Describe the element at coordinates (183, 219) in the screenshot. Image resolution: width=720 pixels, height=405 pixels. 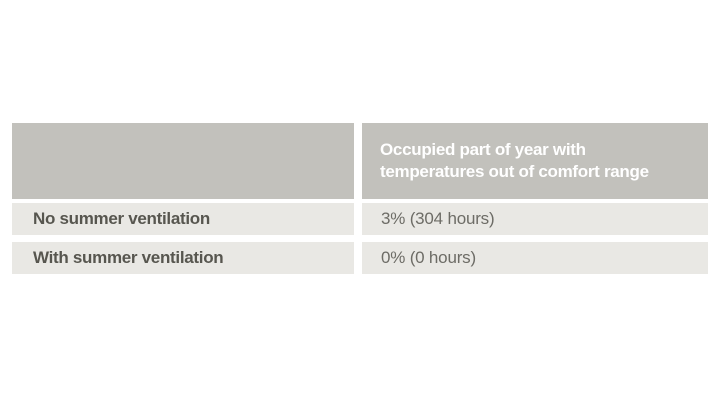
I see `row-label-no-summer-ventilation: No summer ventilation` at that location.